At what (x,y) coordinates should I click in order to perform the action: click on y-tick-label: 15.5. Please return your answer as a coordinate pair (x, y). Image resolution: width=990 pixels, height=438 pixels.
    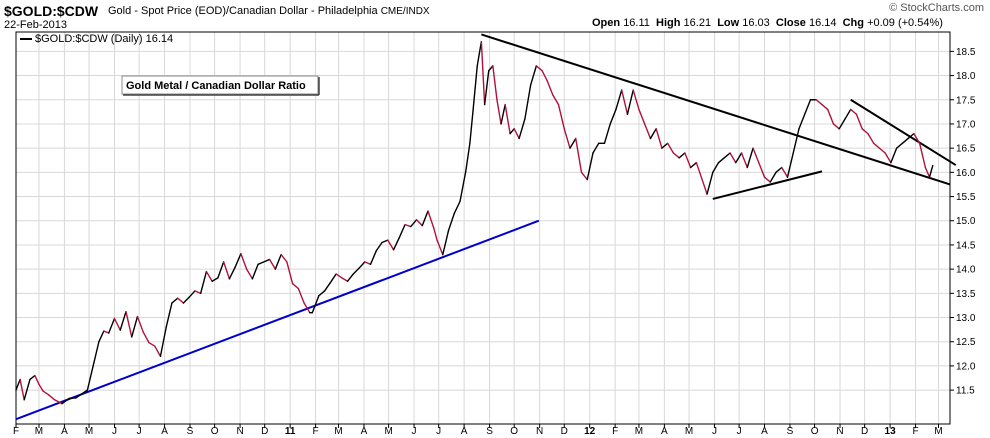
    Looking at the image, I should click on (966, 197).